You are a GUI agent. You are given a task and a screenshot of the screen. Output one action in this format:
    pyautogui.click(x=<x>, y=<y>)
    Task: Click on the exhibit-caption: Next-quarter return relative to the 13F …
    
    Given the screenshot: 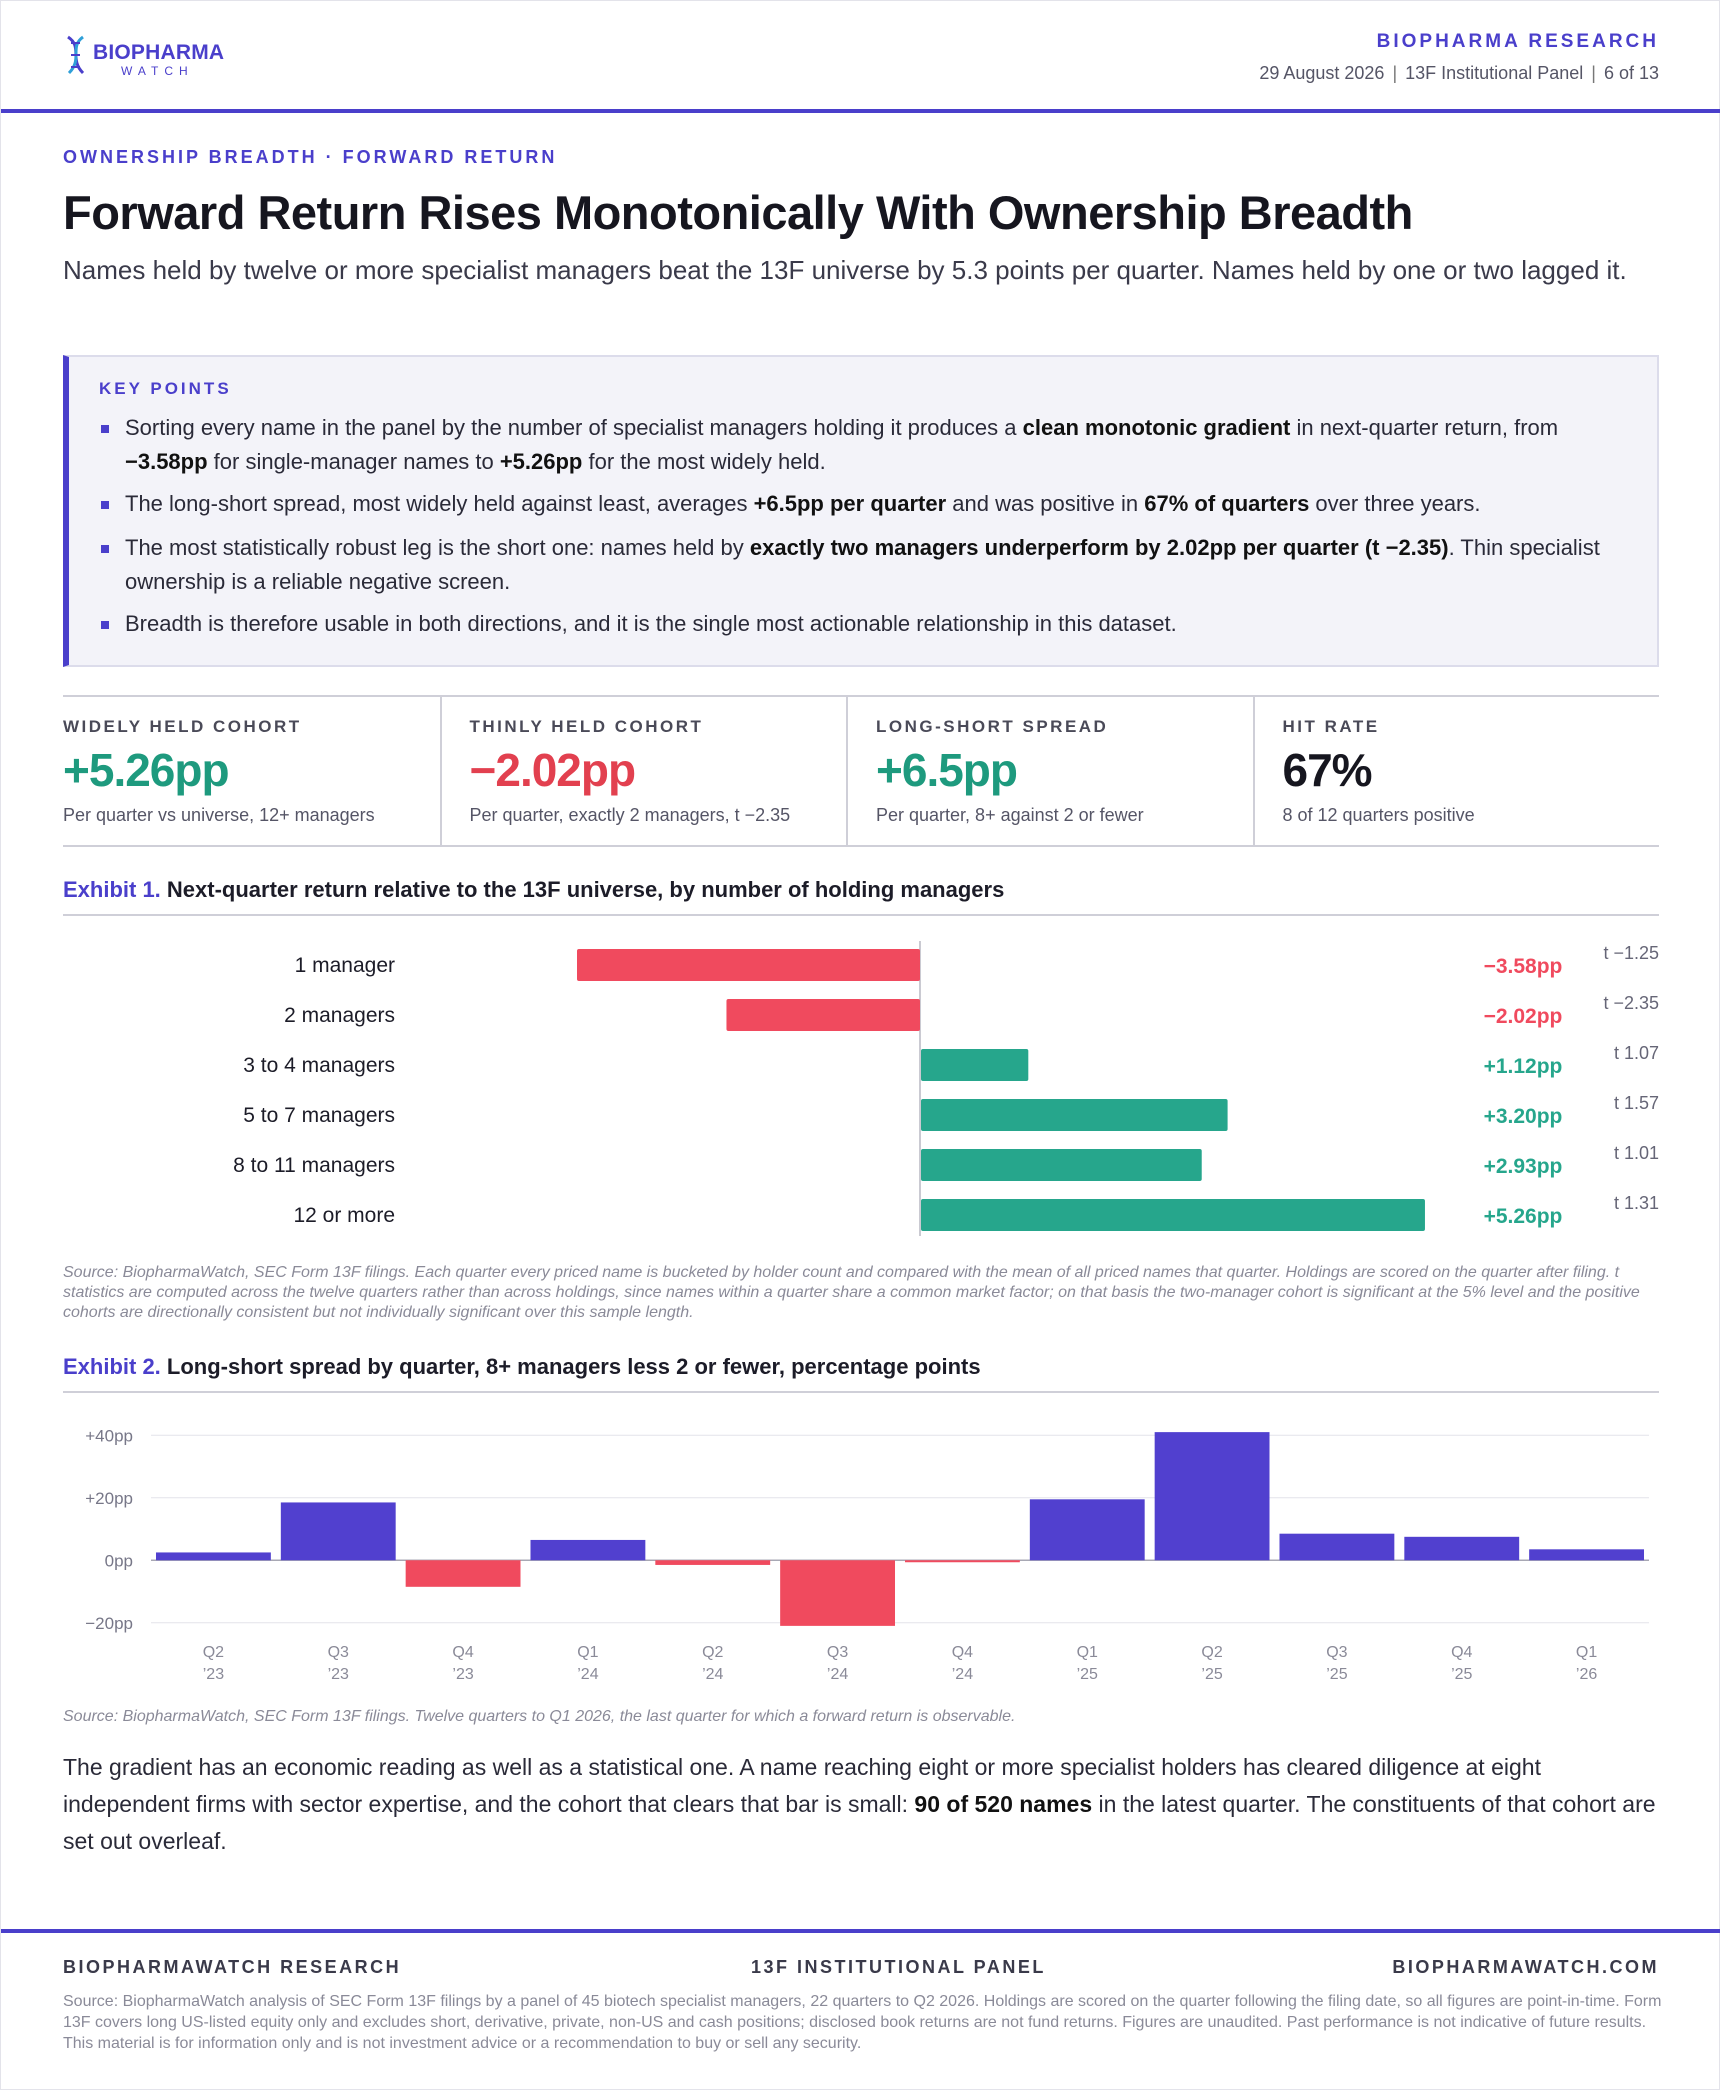 What is the action you would take?
    pyautogui.click(x=585, y=889)
    